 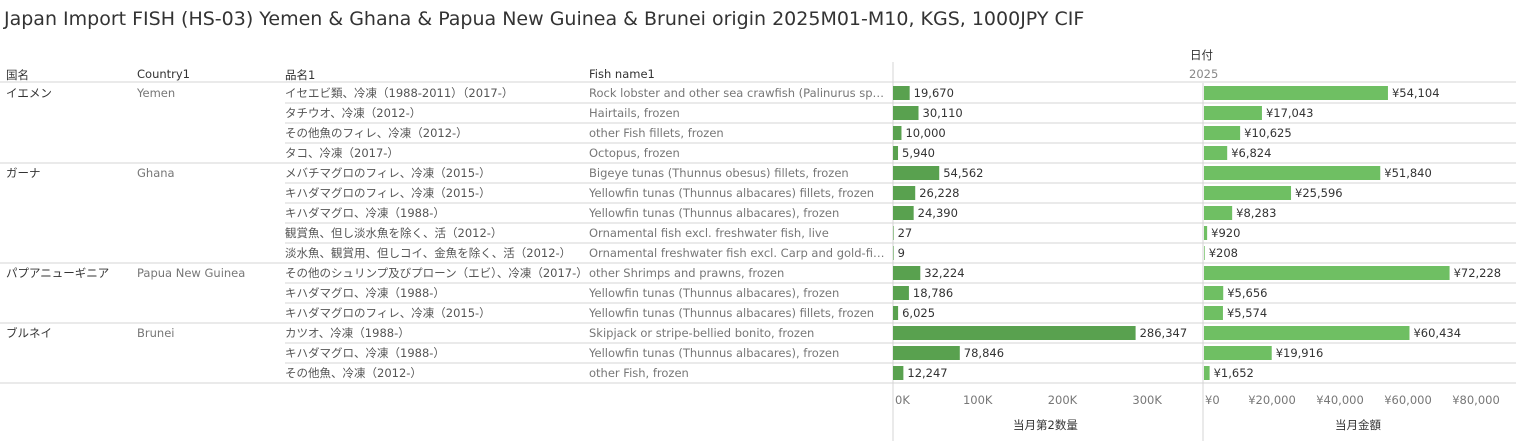 I want to click on qty-tick-label: 100K, so click(x=978, y=400).